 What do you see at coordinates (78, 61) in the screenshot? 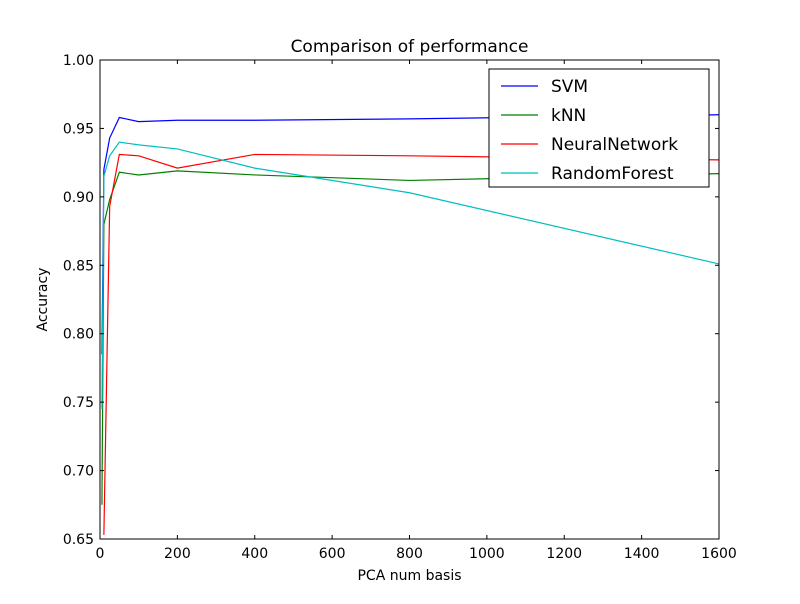
I see `y-tick-label: 1.00` at bounding box center [78, 61].